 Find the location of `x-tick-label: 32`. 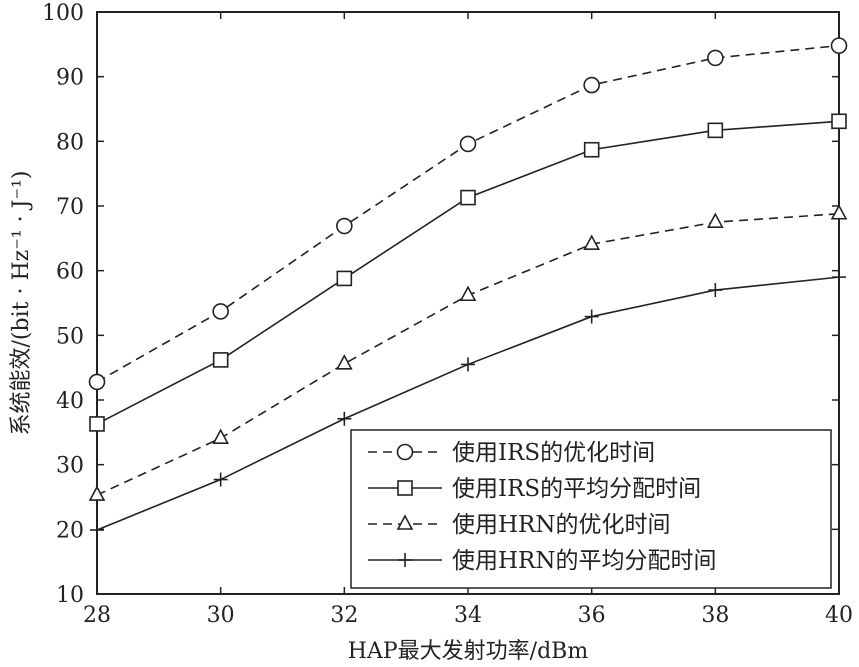

x-tick-label: 32 is located at coordinates (344, 615).